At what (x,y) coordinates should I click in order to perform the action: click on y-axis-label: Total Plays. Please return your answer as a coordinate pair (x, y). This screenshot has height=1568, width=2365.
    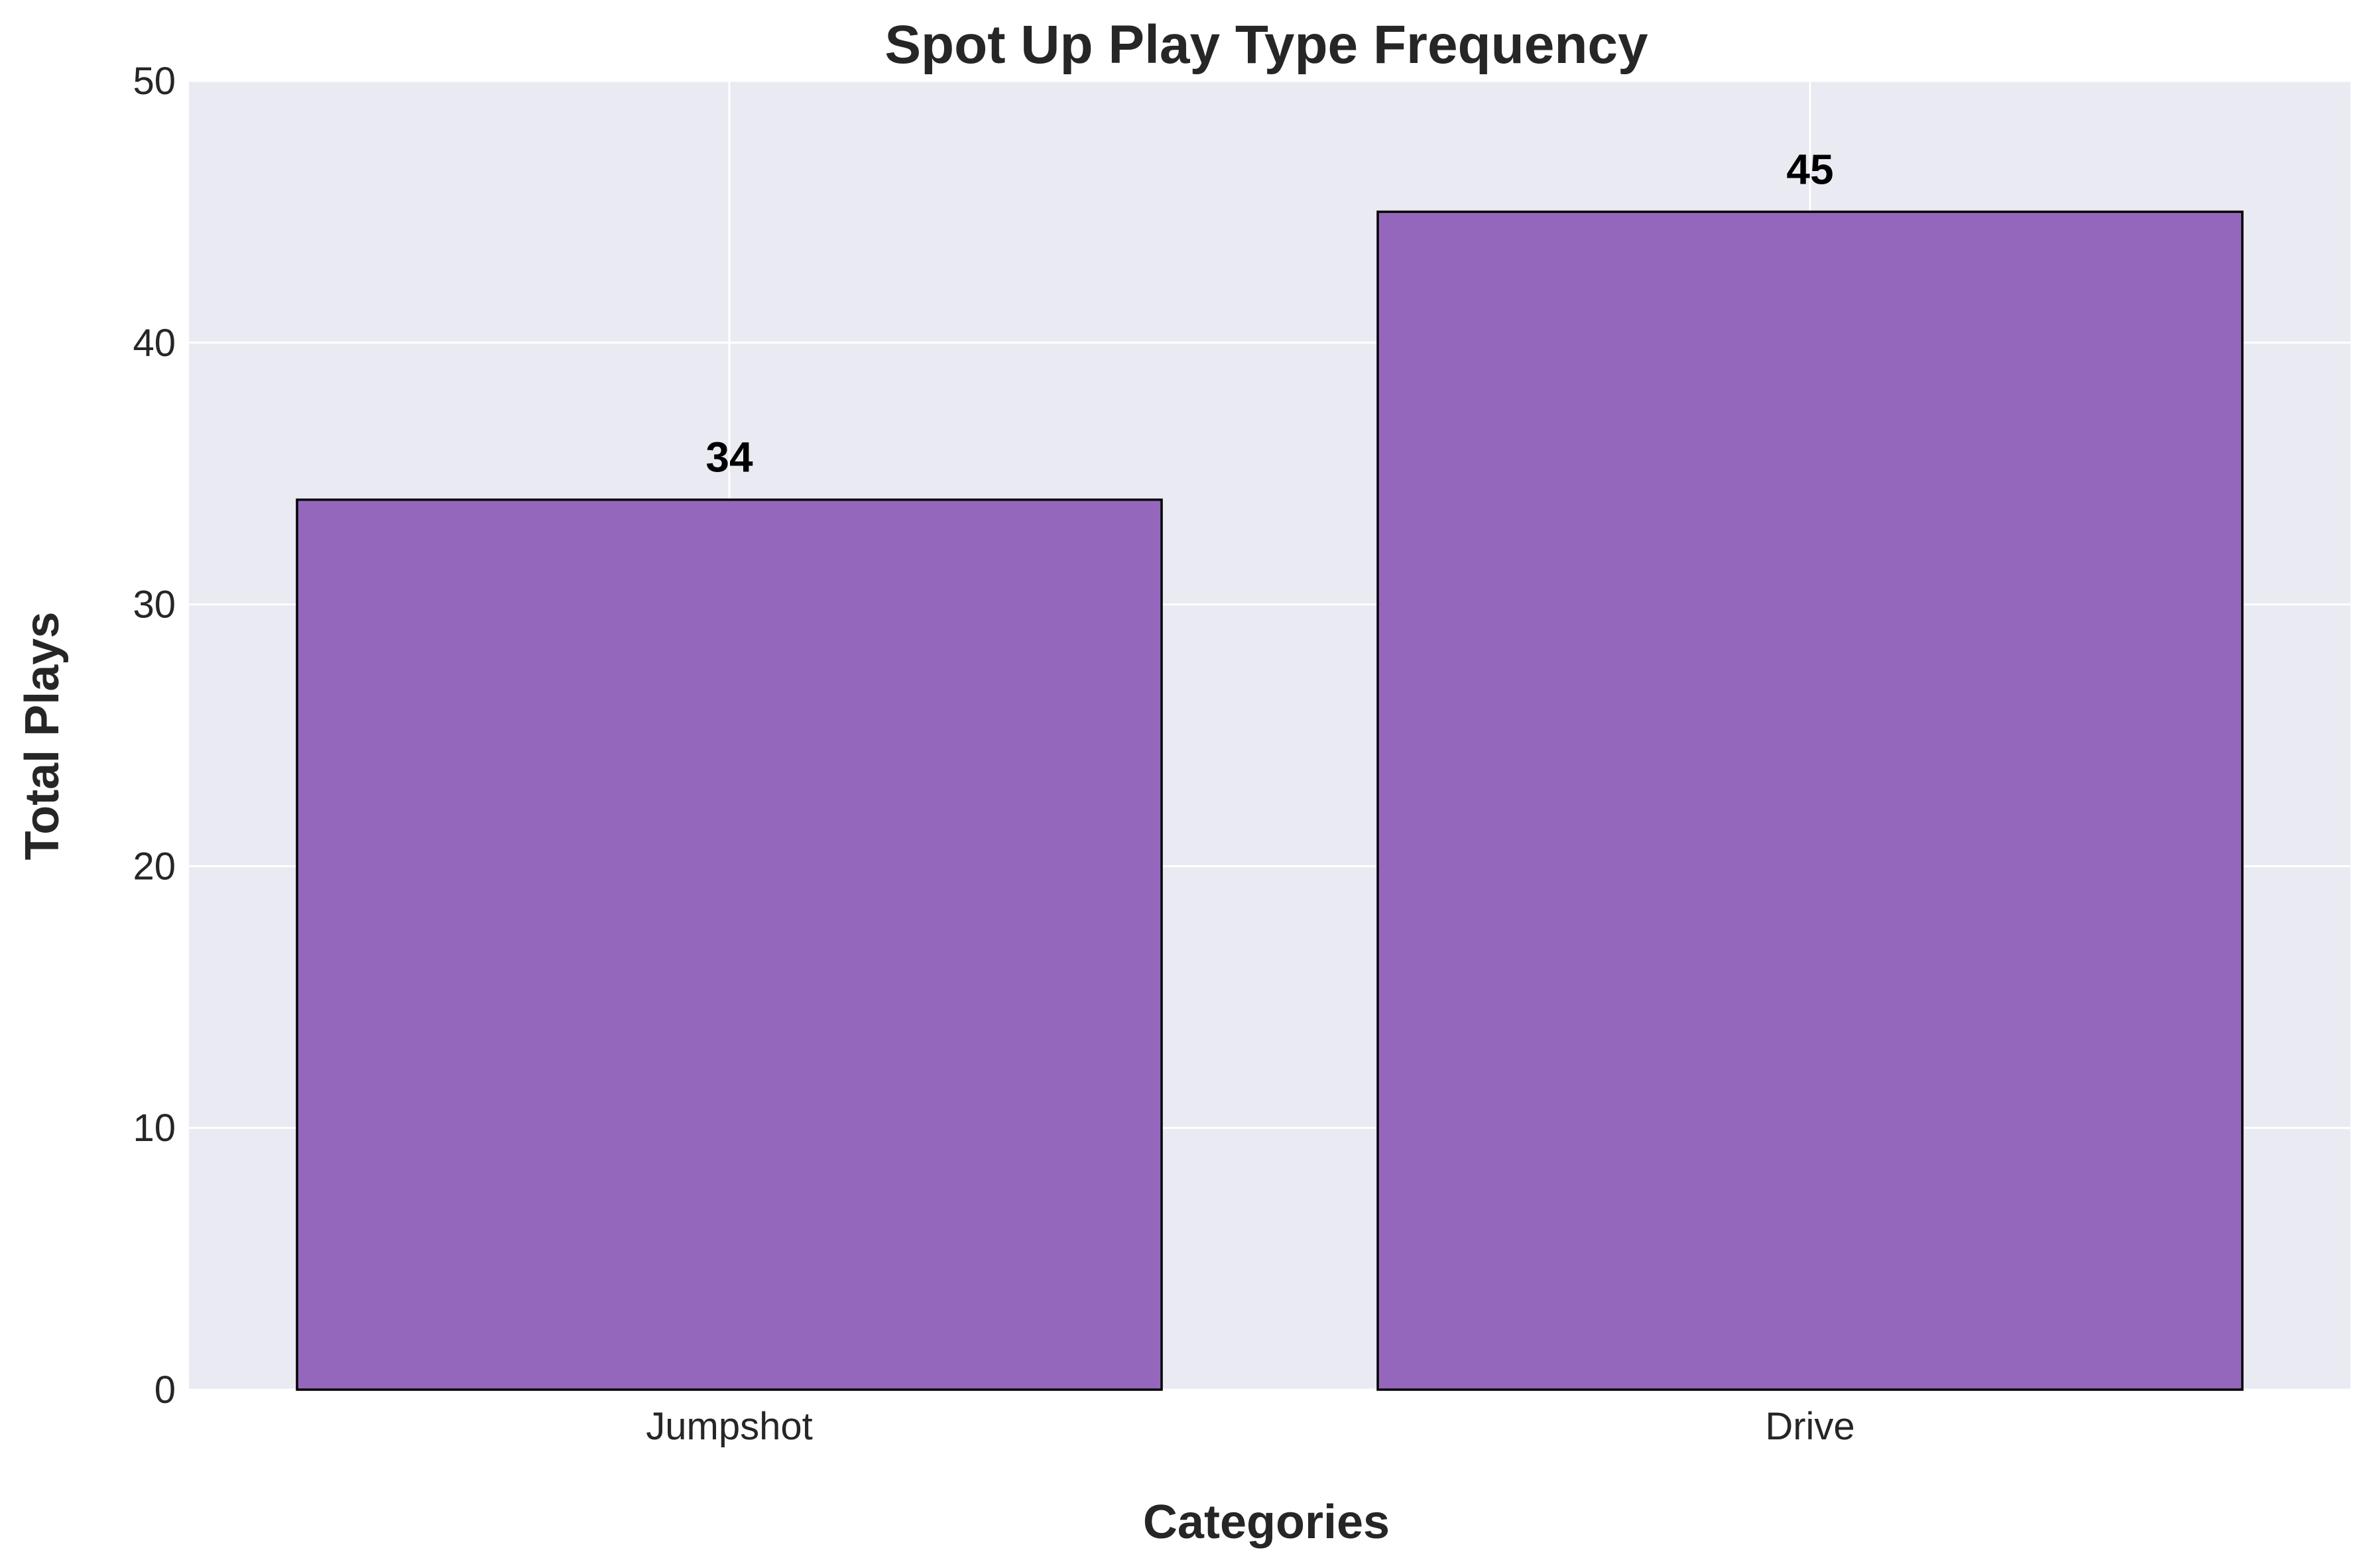
    Looking at the image, I should click on (43, 736).